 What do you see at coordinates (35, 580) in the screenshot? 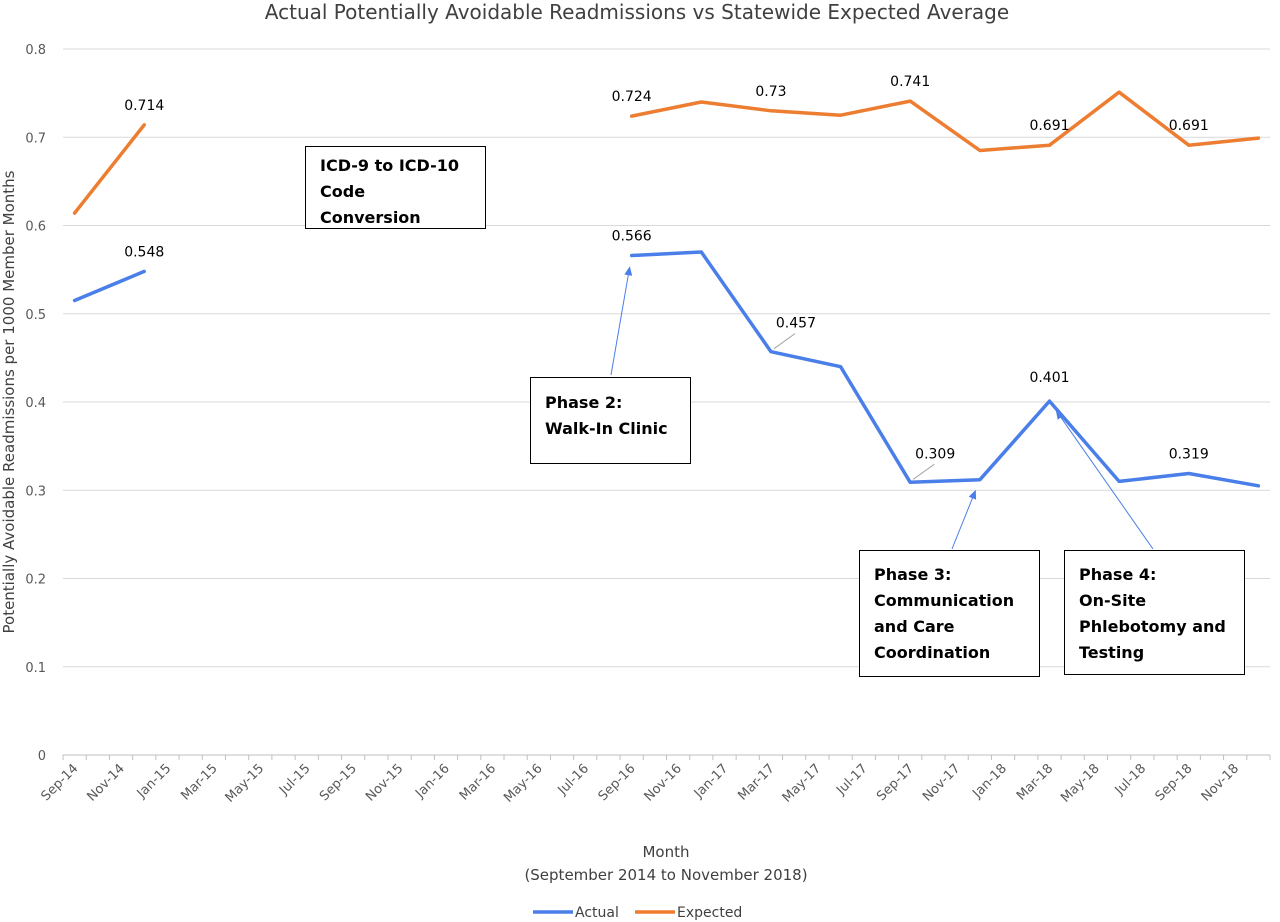
I see `y-tick-label: 0.2` at bounding box center [35, 580].